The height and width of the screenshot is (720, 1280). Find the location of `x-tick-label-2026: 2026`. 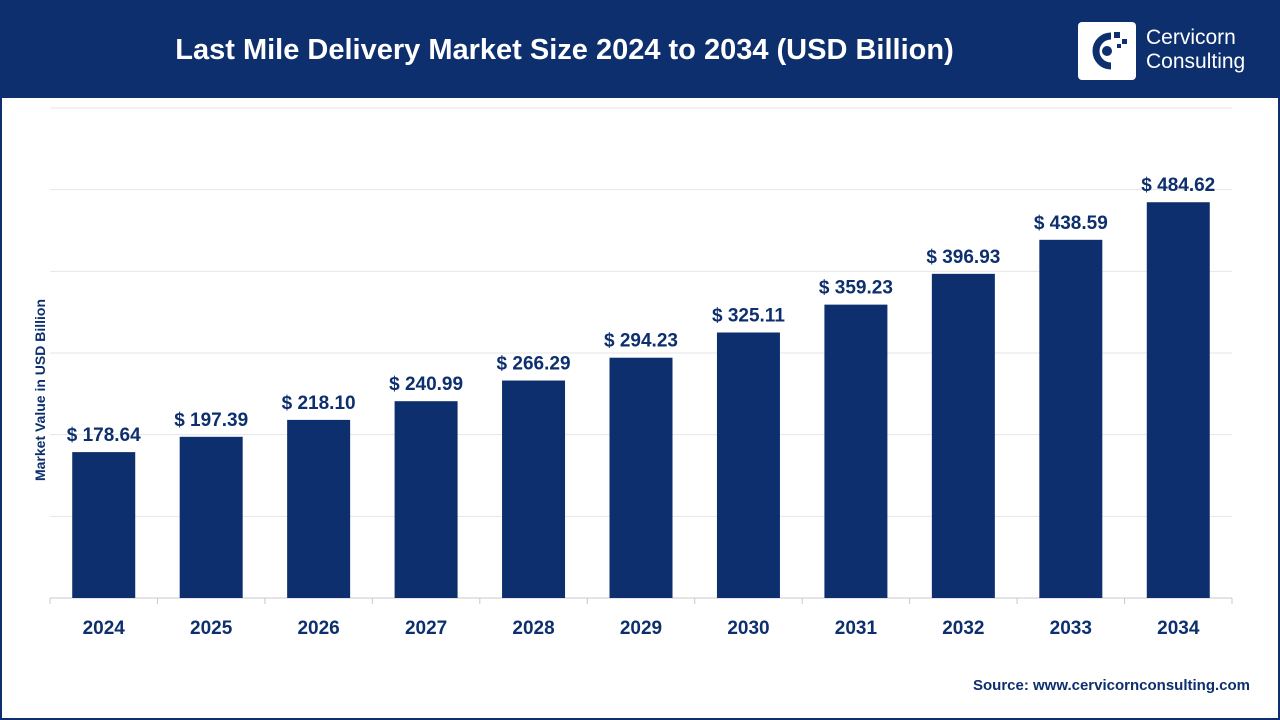

x-tick-label-2026: 2026 is located at coordinates (318, 628).